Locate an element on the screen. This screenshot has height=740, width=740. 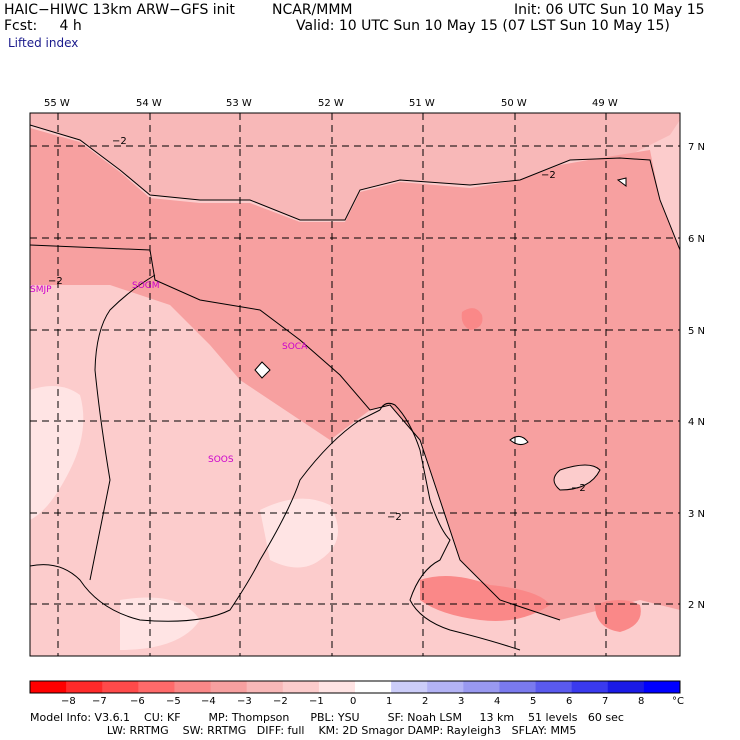
colorbar-label: 7 is located at coordinates (605, 701).